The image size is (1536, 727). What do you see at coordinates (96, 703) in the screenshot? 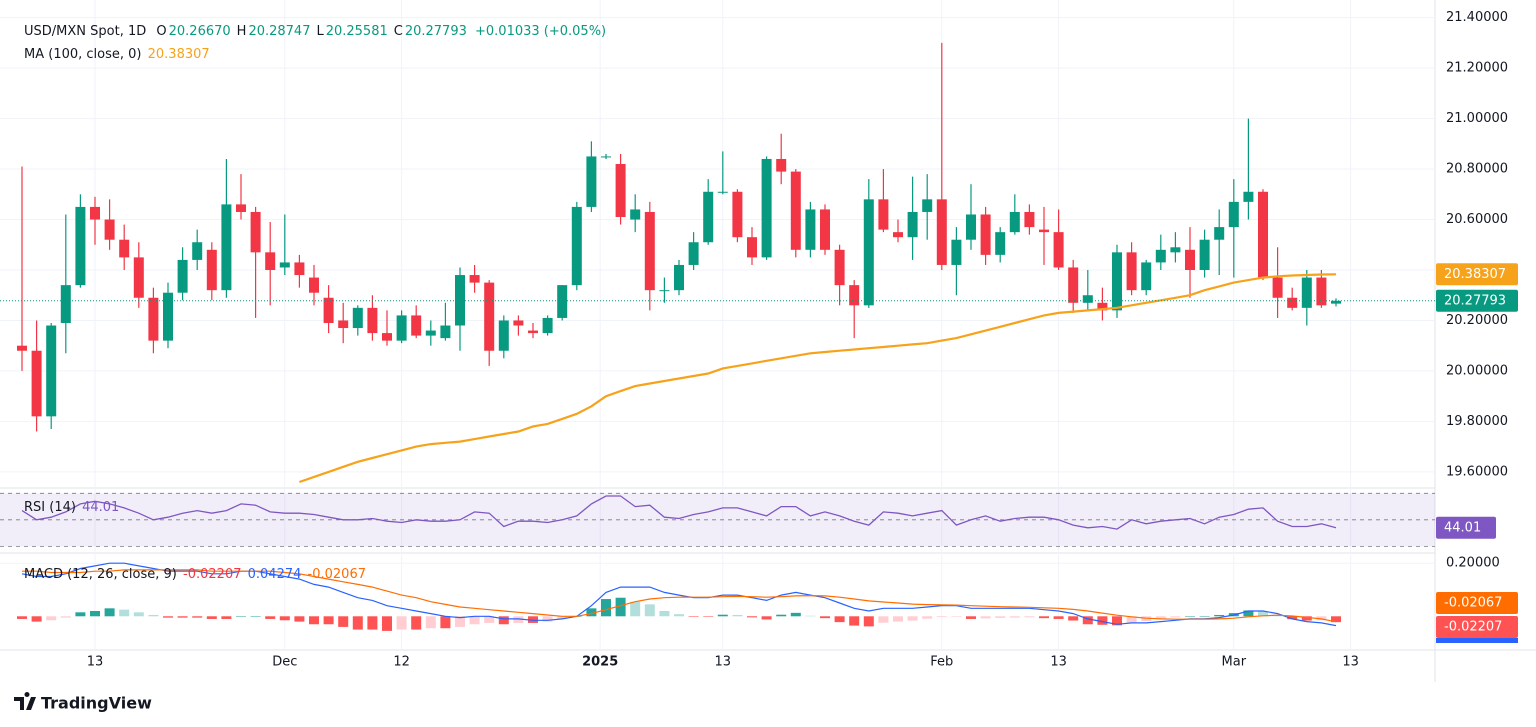
I see `logo-text: TradingView` at bounding box center [96, 703].